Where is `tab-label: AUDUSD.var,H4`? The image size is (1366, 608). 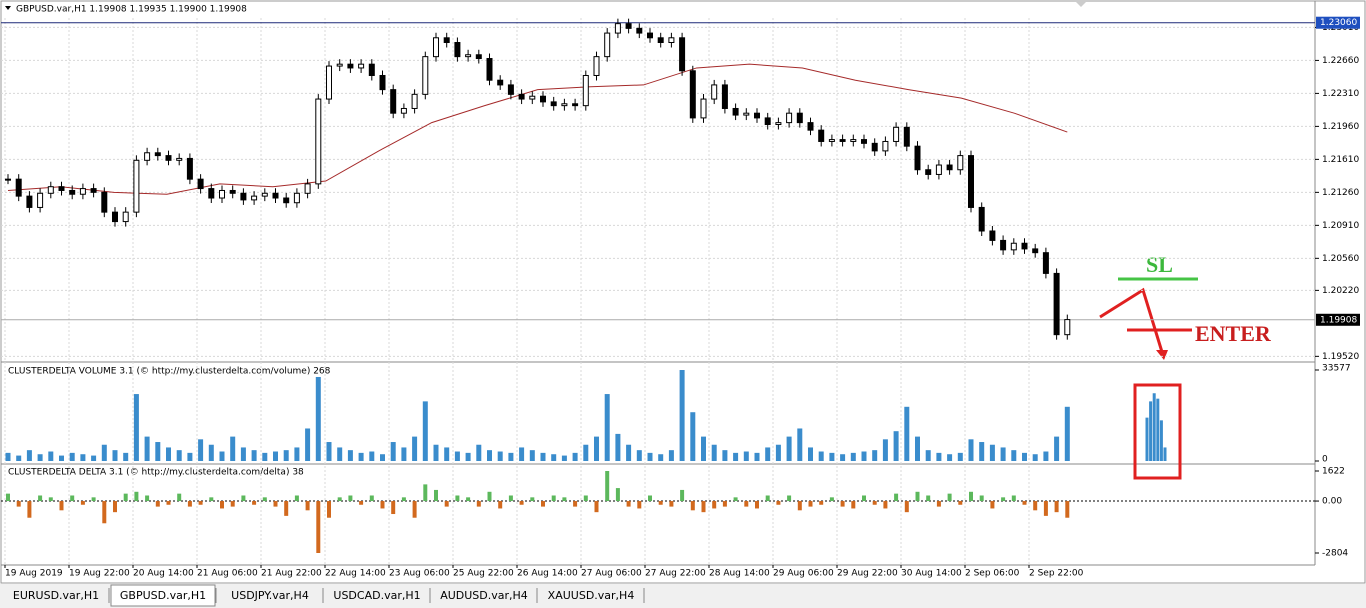 tab-label: AUDUSD.var,H4 is located at coordinates (484, 595).